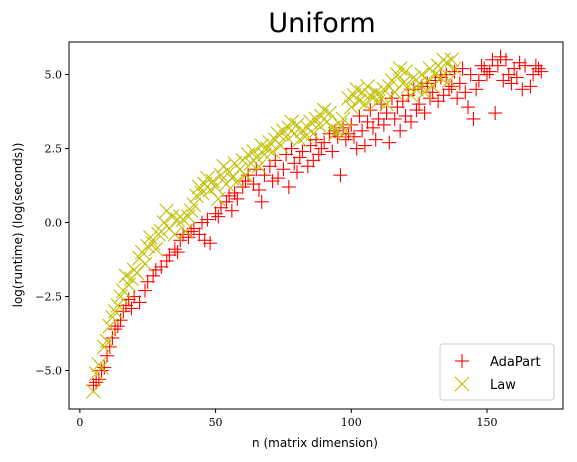 This screenshot has height=462, width=577. What do you see at coordinates (487, 422) in the screenshot?
I see `x-tick-label: 150` at bounding box center [487, 422].